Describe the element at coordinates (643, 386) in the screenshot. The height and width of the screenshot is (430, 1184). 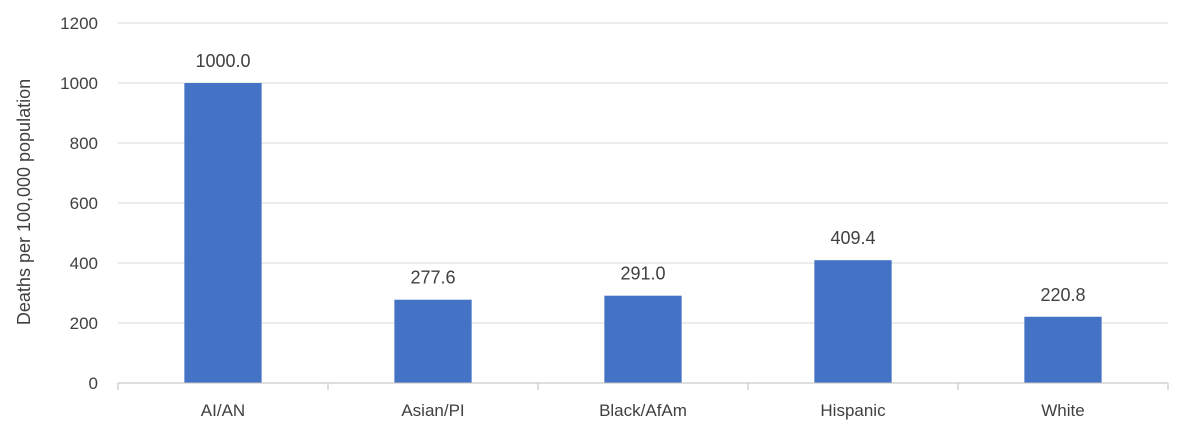
I see `axes` at that location.